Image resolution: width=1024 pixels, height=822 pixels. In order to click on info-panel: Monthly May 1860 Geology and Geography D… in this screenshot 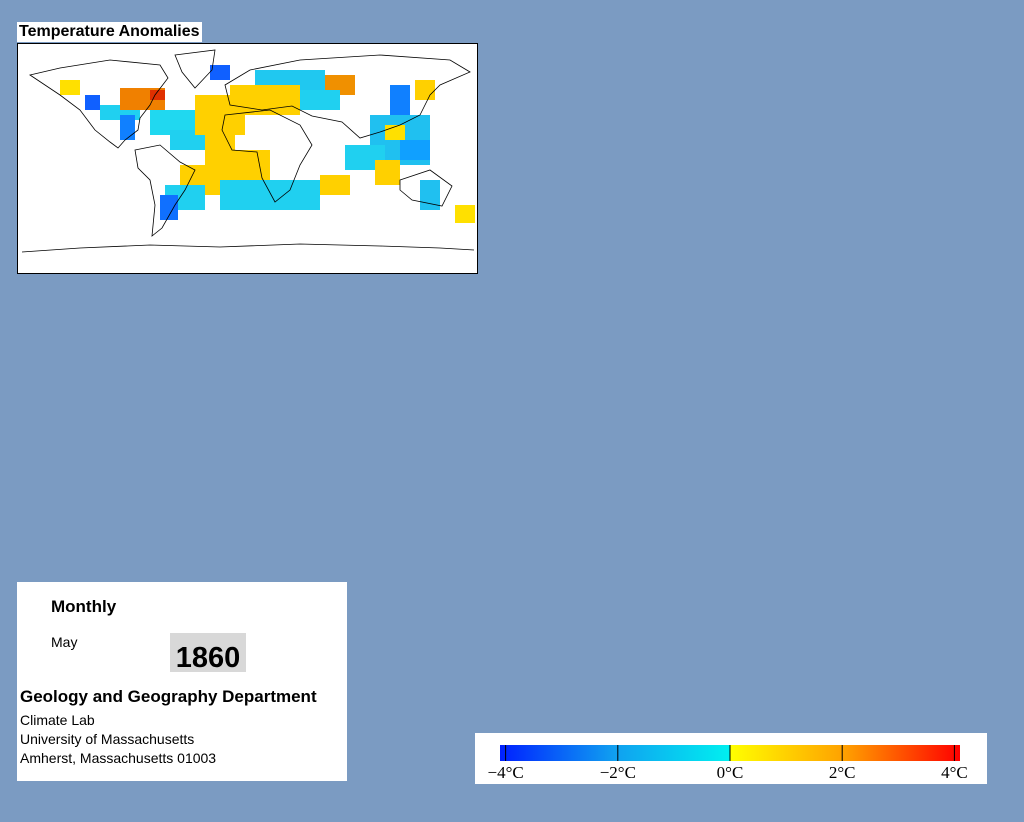, I will do `click(182, 681)`.